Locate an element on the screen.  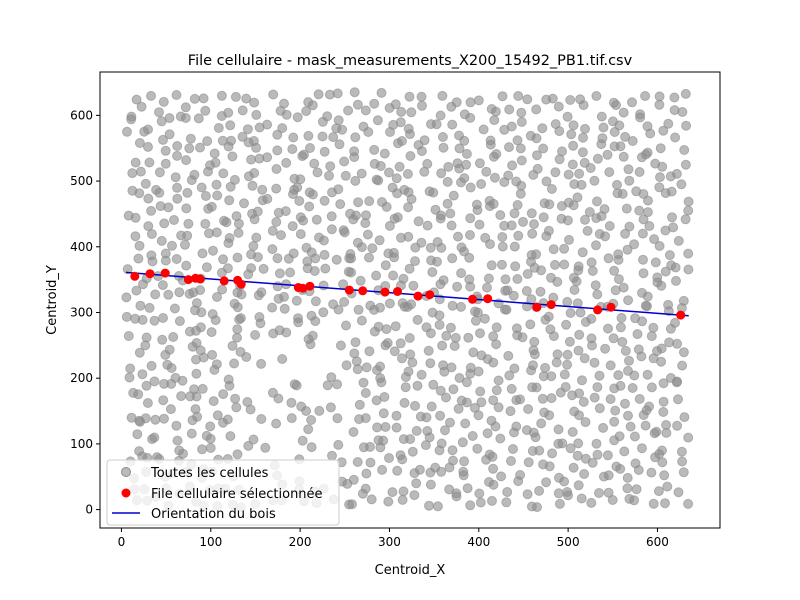
x-axis-label: Centroid_X is located at coordinates (410, 570).